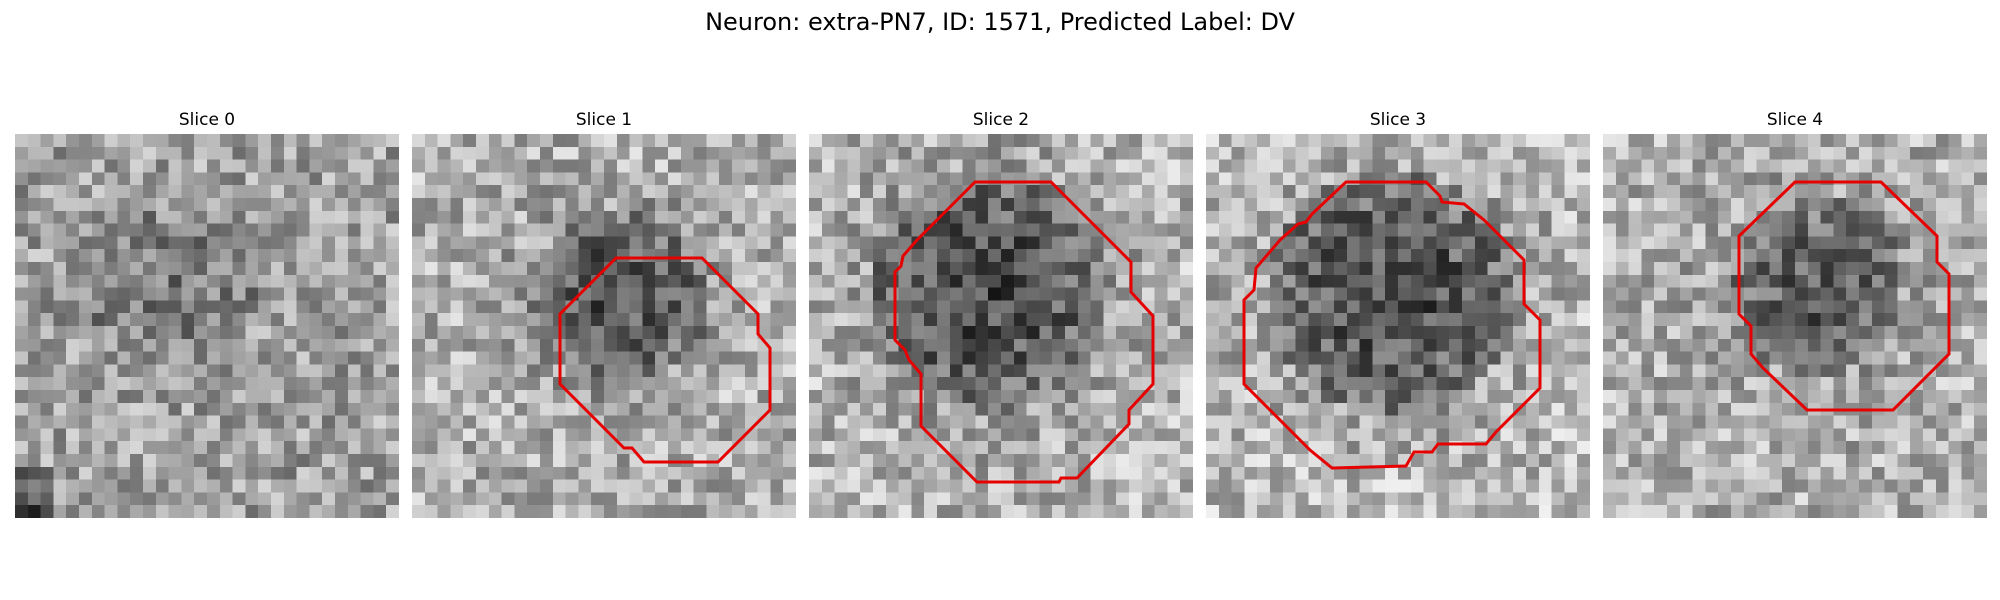 The height and width of the screenshot is (600, 2000). I want to click on slice-1-contour, so click(665, 360).